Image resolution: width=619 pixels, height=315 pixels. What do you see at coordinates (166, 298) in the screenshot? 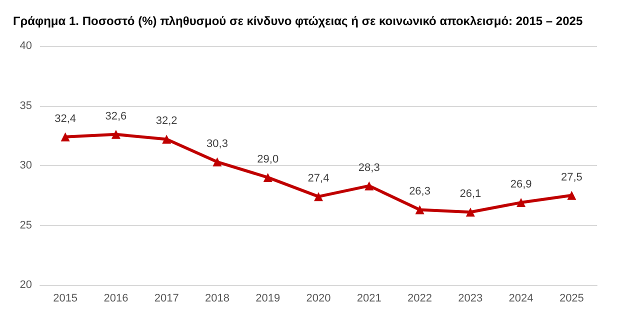
I see `x-tick-label: 2017` at bounding box center [166, 298].